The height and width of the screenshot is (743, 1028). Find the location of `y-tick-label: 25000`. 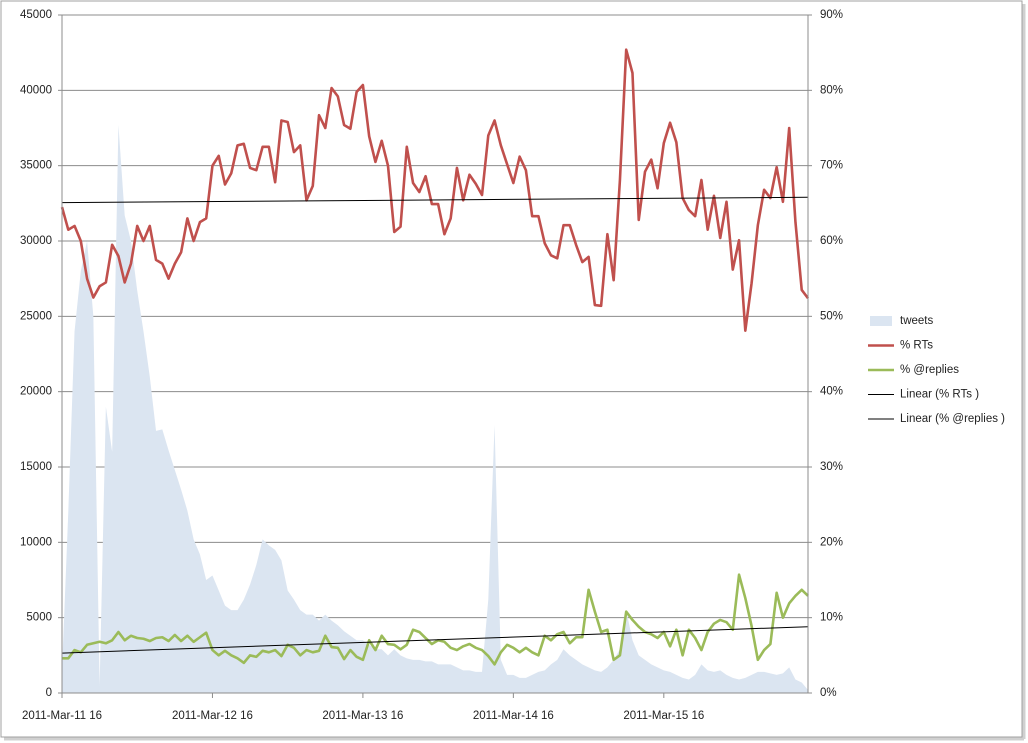

y-tick-label: 25000 is located at coordinates (36, 316).